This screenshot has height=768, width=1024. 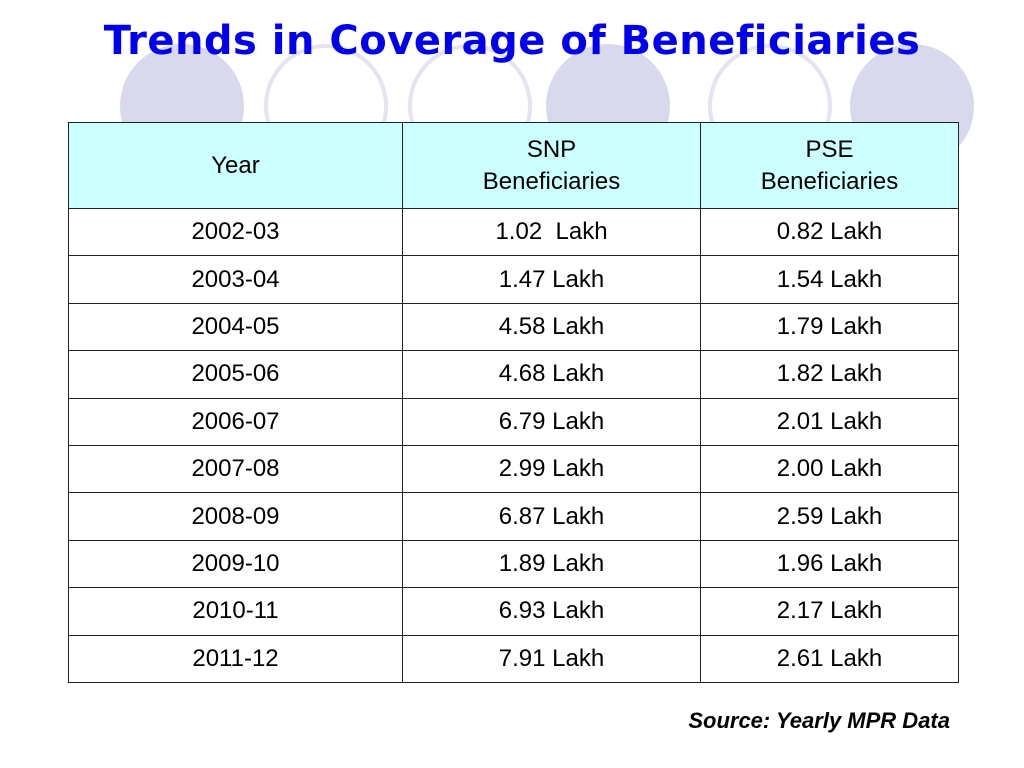 What do you see at coordinates (235, 516) in the screenshot?
I see `cell-year: 2008-09` at bounding box center [235, 516].